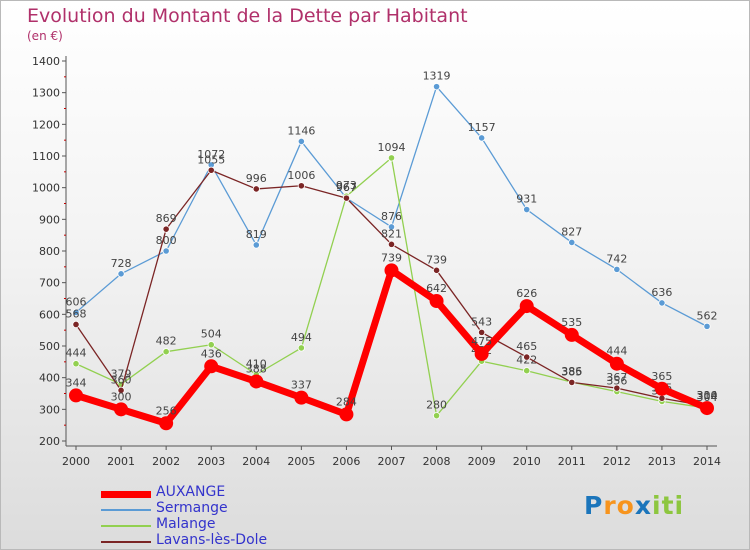 The width and height of the screenshot is (750, 550). I want to click on data-label: 385, so click(571, 371).